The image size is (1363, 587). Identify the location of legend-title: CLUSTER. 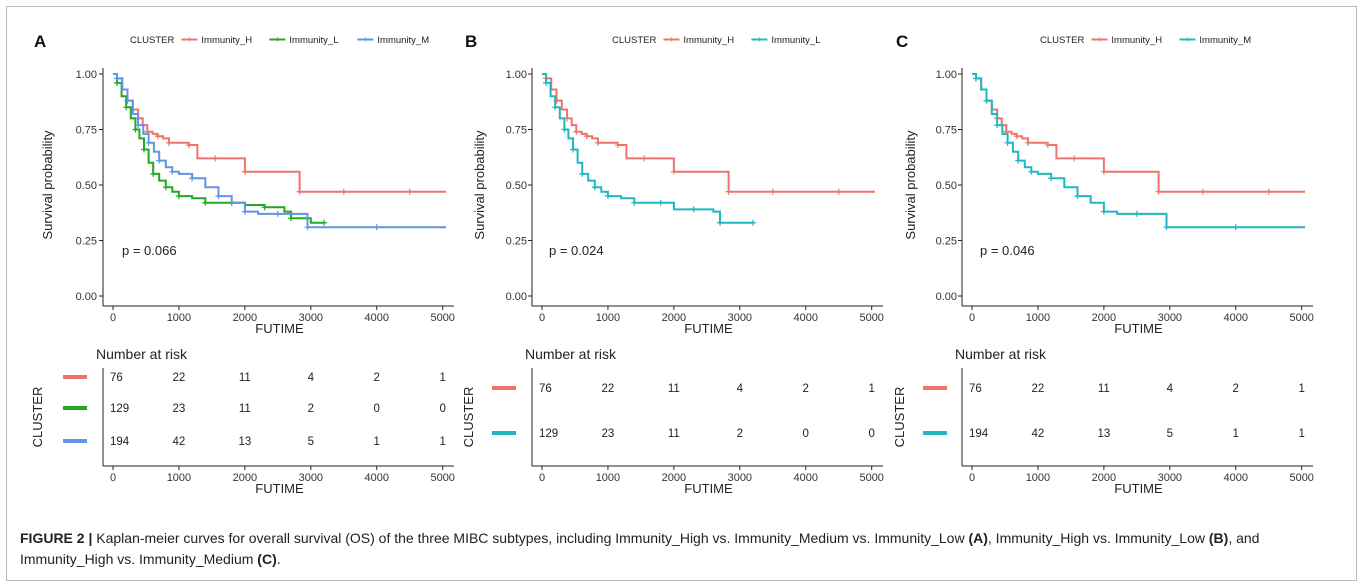
(152, 40).